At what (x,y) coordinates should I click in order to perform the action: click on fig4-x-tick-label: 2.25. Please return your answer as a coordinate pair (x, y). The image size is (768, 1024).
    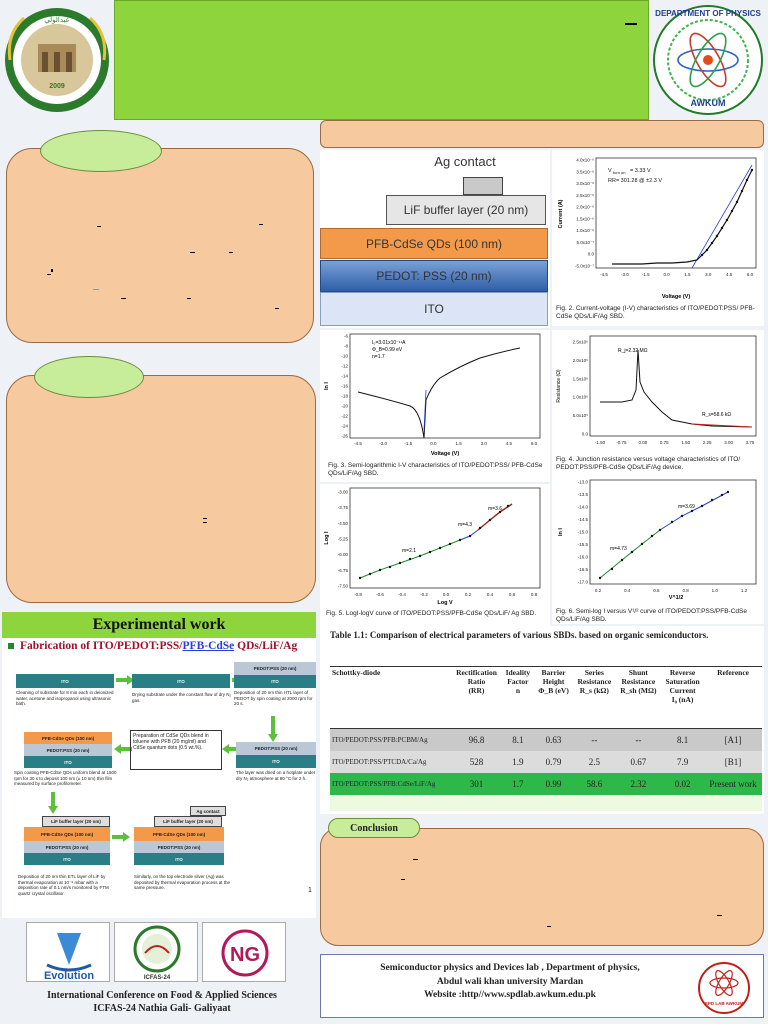
    Looking at the image, I should click on (707, 442).